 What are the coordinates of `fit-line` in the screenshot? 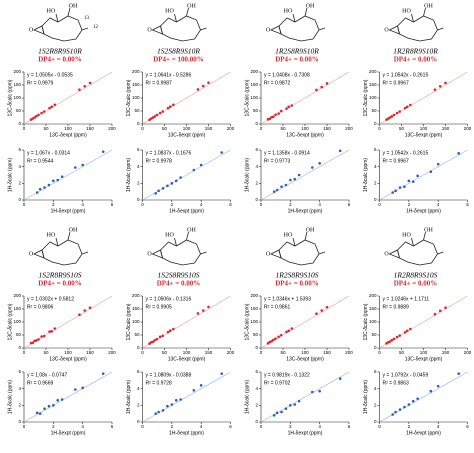 It's located at (423, 175).